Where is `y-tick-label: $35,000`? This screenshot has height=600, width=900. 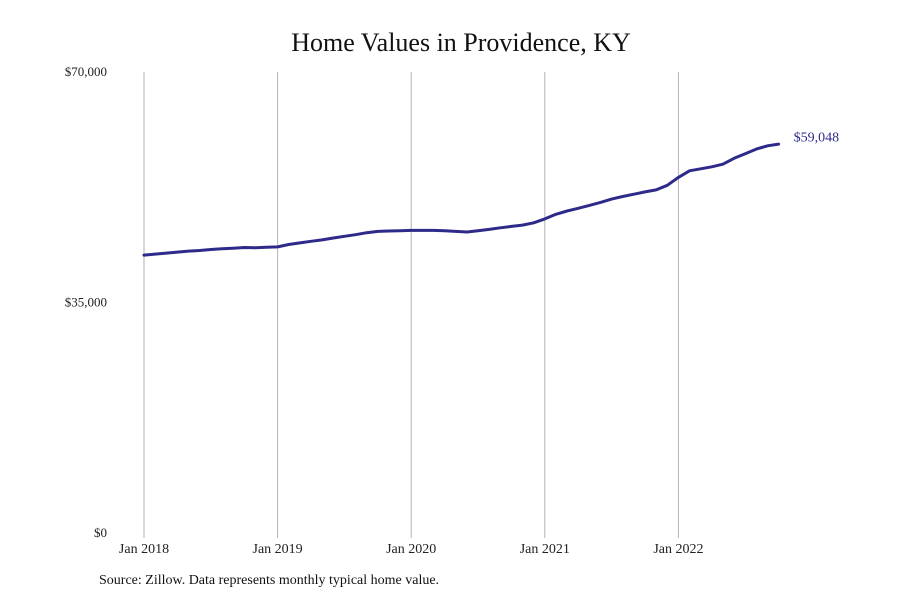
y-tick-label: $35,000 is located at coordinates (86, 301).